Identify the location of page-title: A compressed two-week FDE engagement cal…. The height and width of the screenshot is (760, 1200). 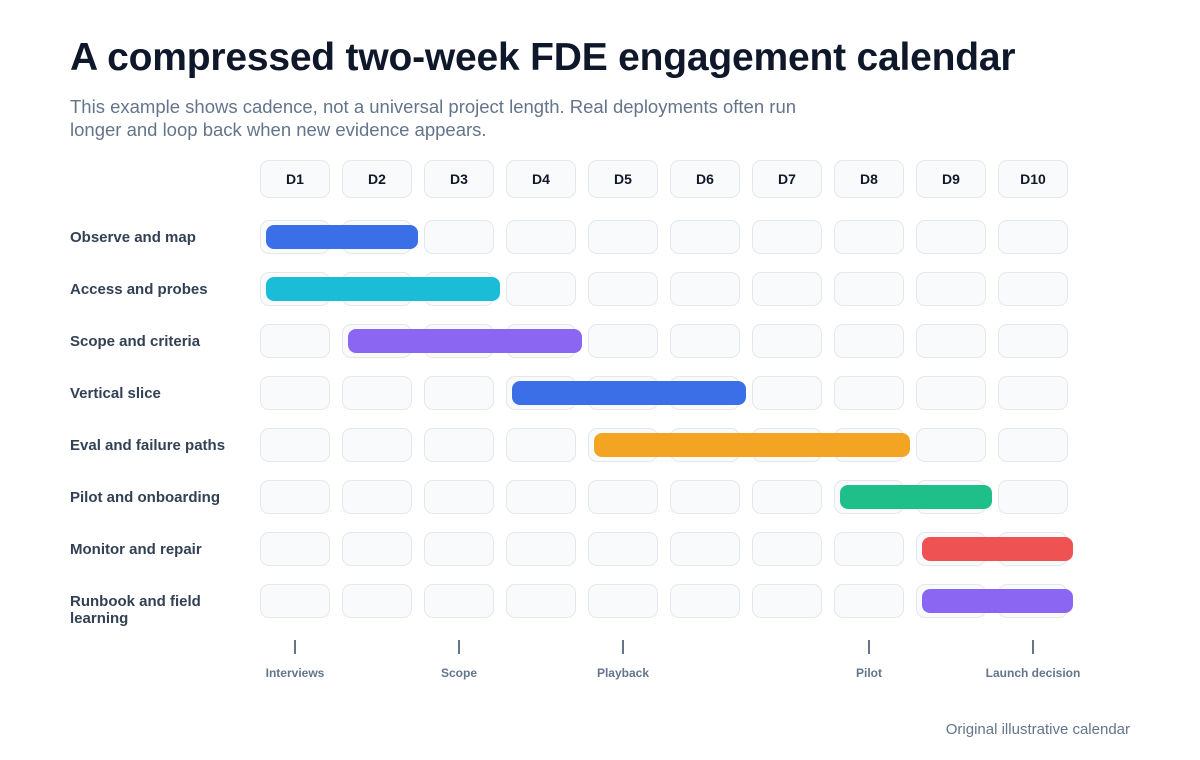
(543, 57).